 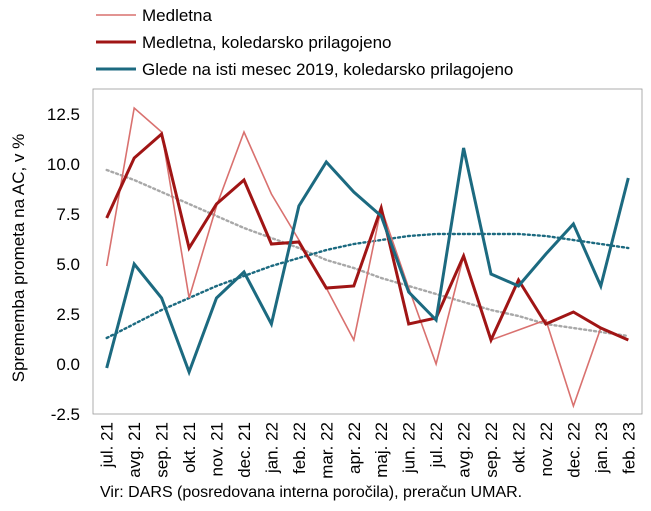 What do you see at coordinates (601, 448) in the screenshot?
I see `x-tick-label: jan. 23` at bounding box center [601, 448].